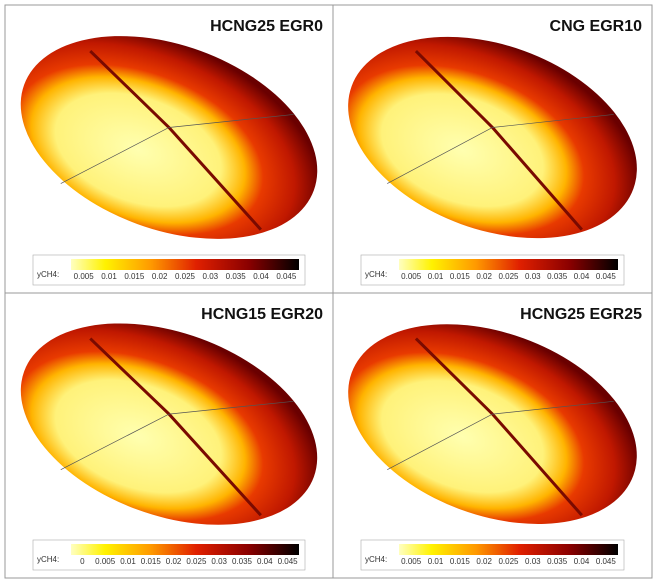 Image resolution: width=657 pixels, height=581 pixels. I want to click on panel-title: CNG EGR10, so click(596, 26).